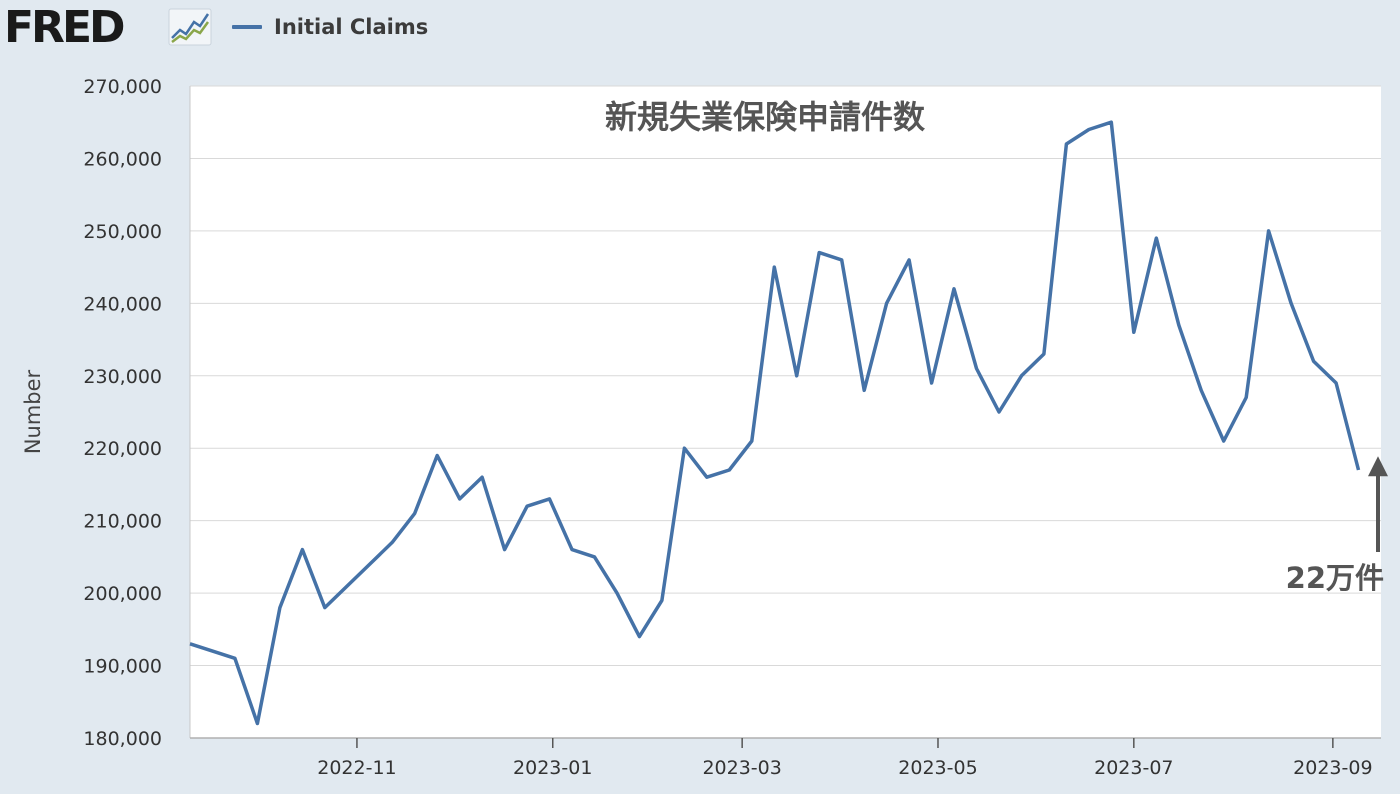 This screenshot has width=1400, height=794. I want to click on chart-header: FRED Initial Claims, so click(700, 30).